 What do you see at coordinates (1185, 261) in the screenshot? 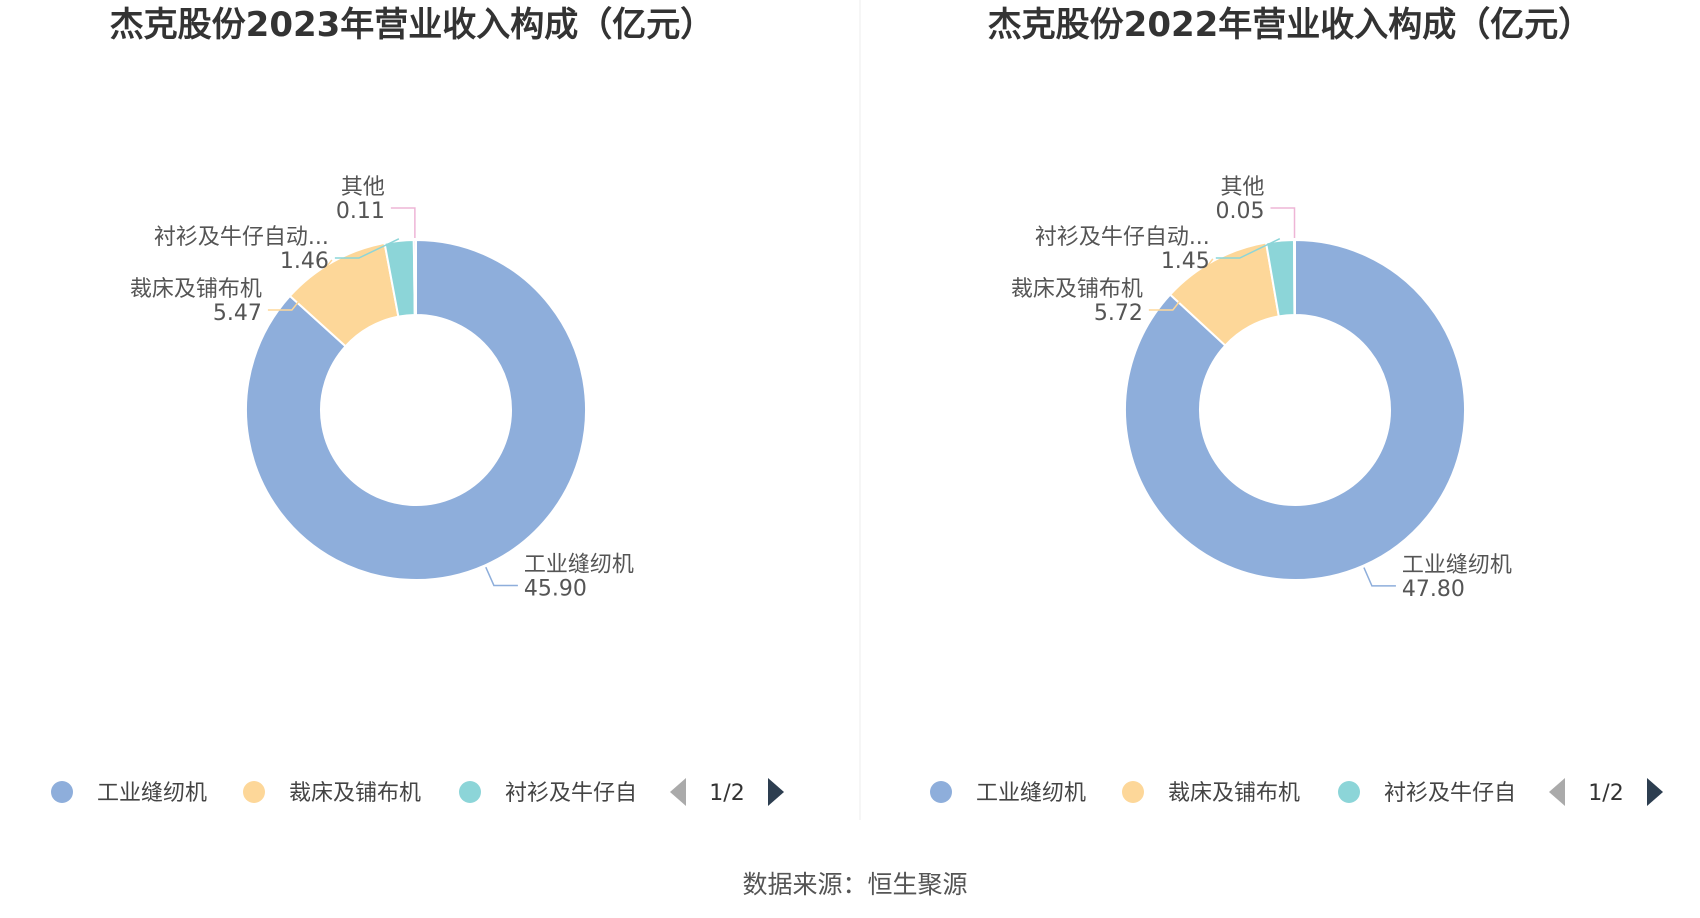
I see `slice-value-shirt-denim: 1.45` at bounding box center [1185, 261].